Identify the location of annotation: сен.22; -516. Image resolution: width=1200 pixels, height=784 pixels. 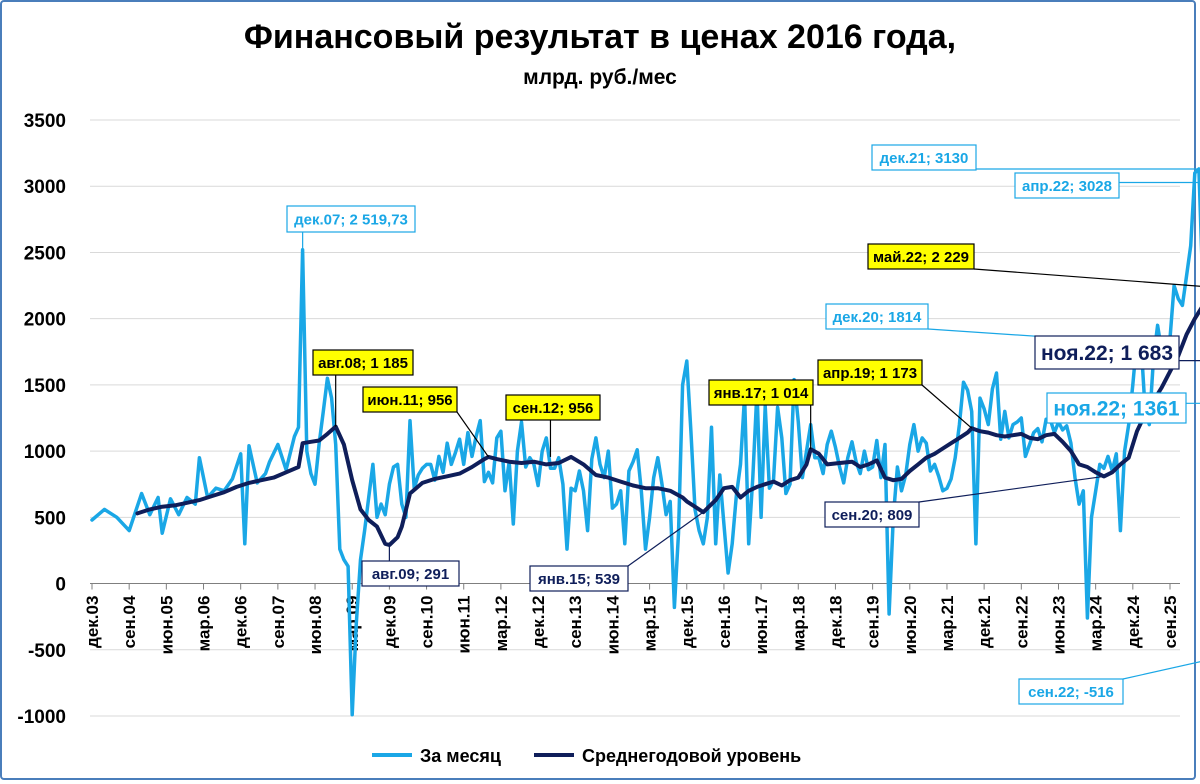
(1109, 683).